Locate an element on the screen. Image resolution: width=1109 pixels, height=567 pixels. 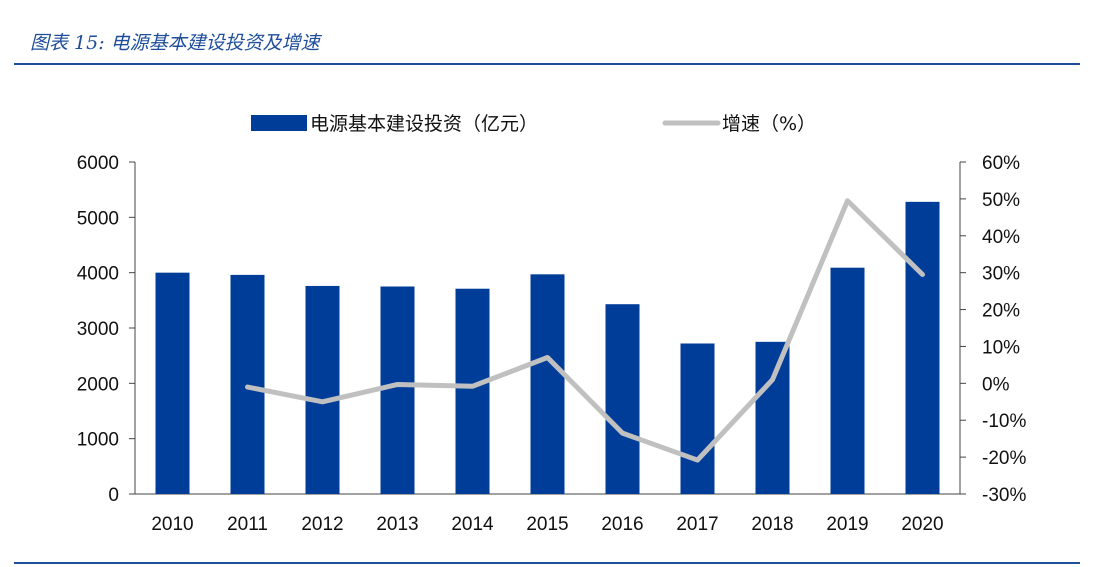
x-tick-label: 2012 is located at coordinates (322, 524).